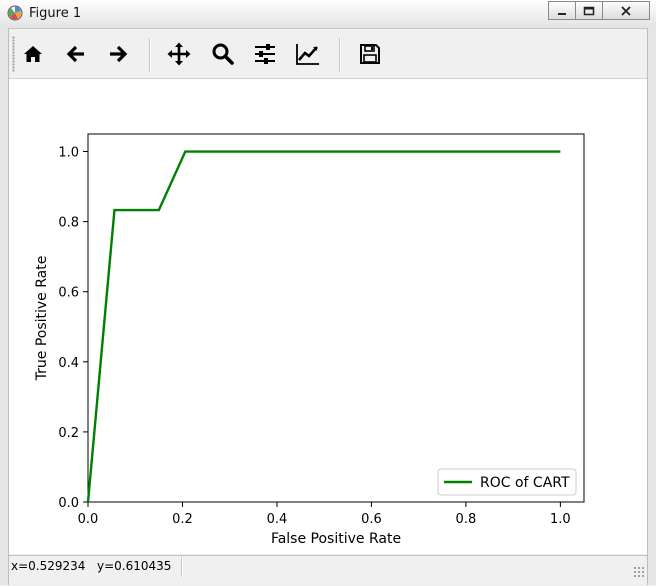 The width and height of the screenshot is (656, 586). I want to click on arrow-left-icon, so click(75, 54).